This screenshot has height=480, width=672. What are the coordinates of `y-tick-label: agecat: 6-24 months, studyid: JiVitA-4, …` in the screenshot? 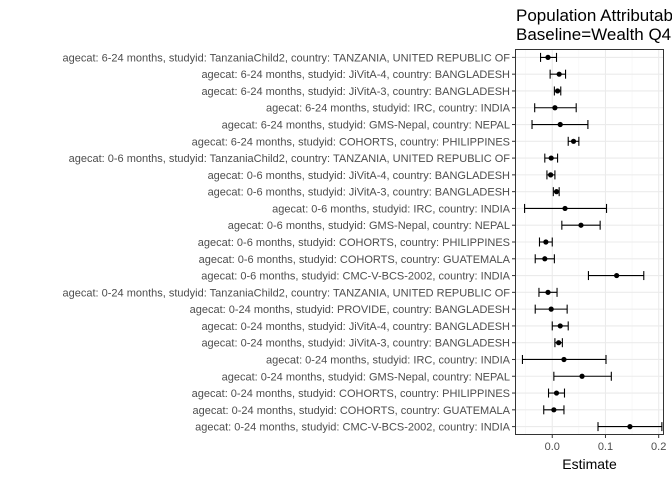 It's located at (355, 75).